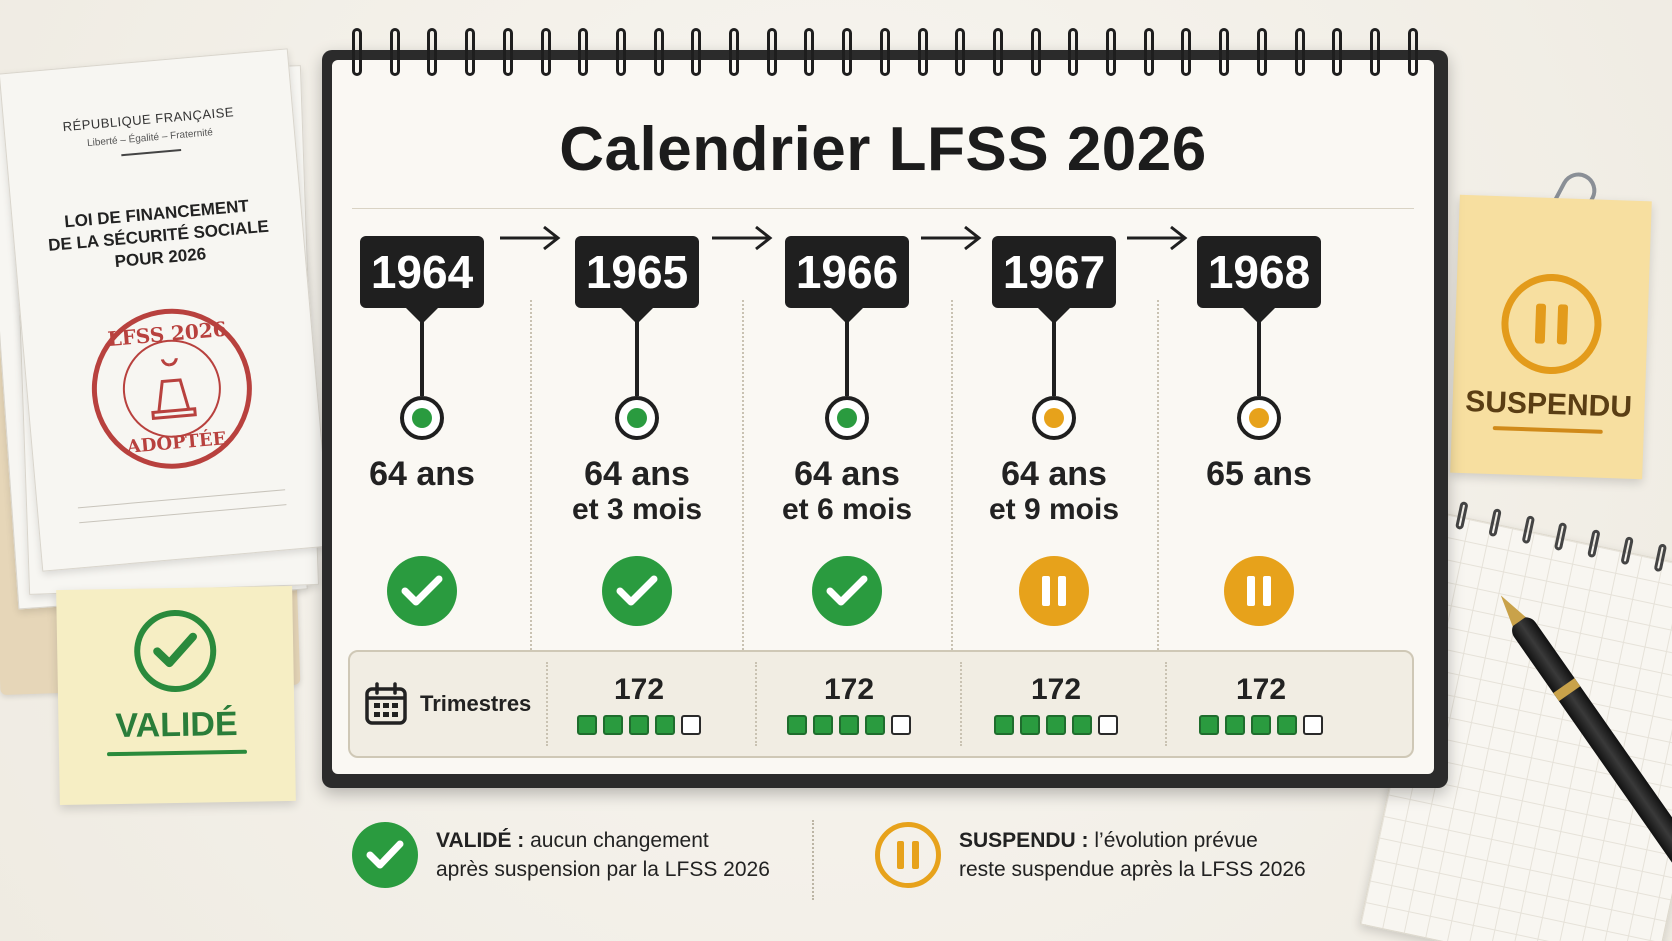 The height and width of the screenshot is (941, 1672). Describe the element at coordinates (1259, 272) in the screenshot. I see `year-label: 1968` at that location.